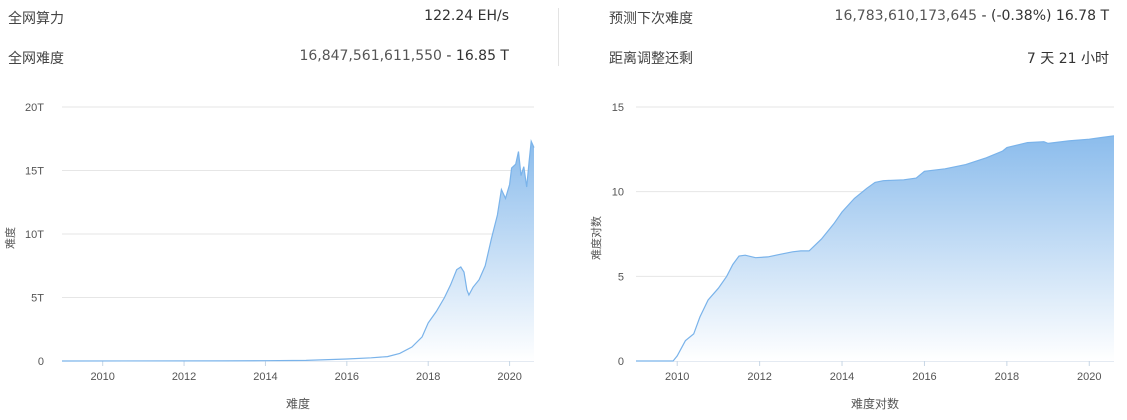  What do you see at coordinates (651, 59) in the screenshot?
I see `adjust-remaining-label: 距离调整还剩` at bounding box center [651, 59].